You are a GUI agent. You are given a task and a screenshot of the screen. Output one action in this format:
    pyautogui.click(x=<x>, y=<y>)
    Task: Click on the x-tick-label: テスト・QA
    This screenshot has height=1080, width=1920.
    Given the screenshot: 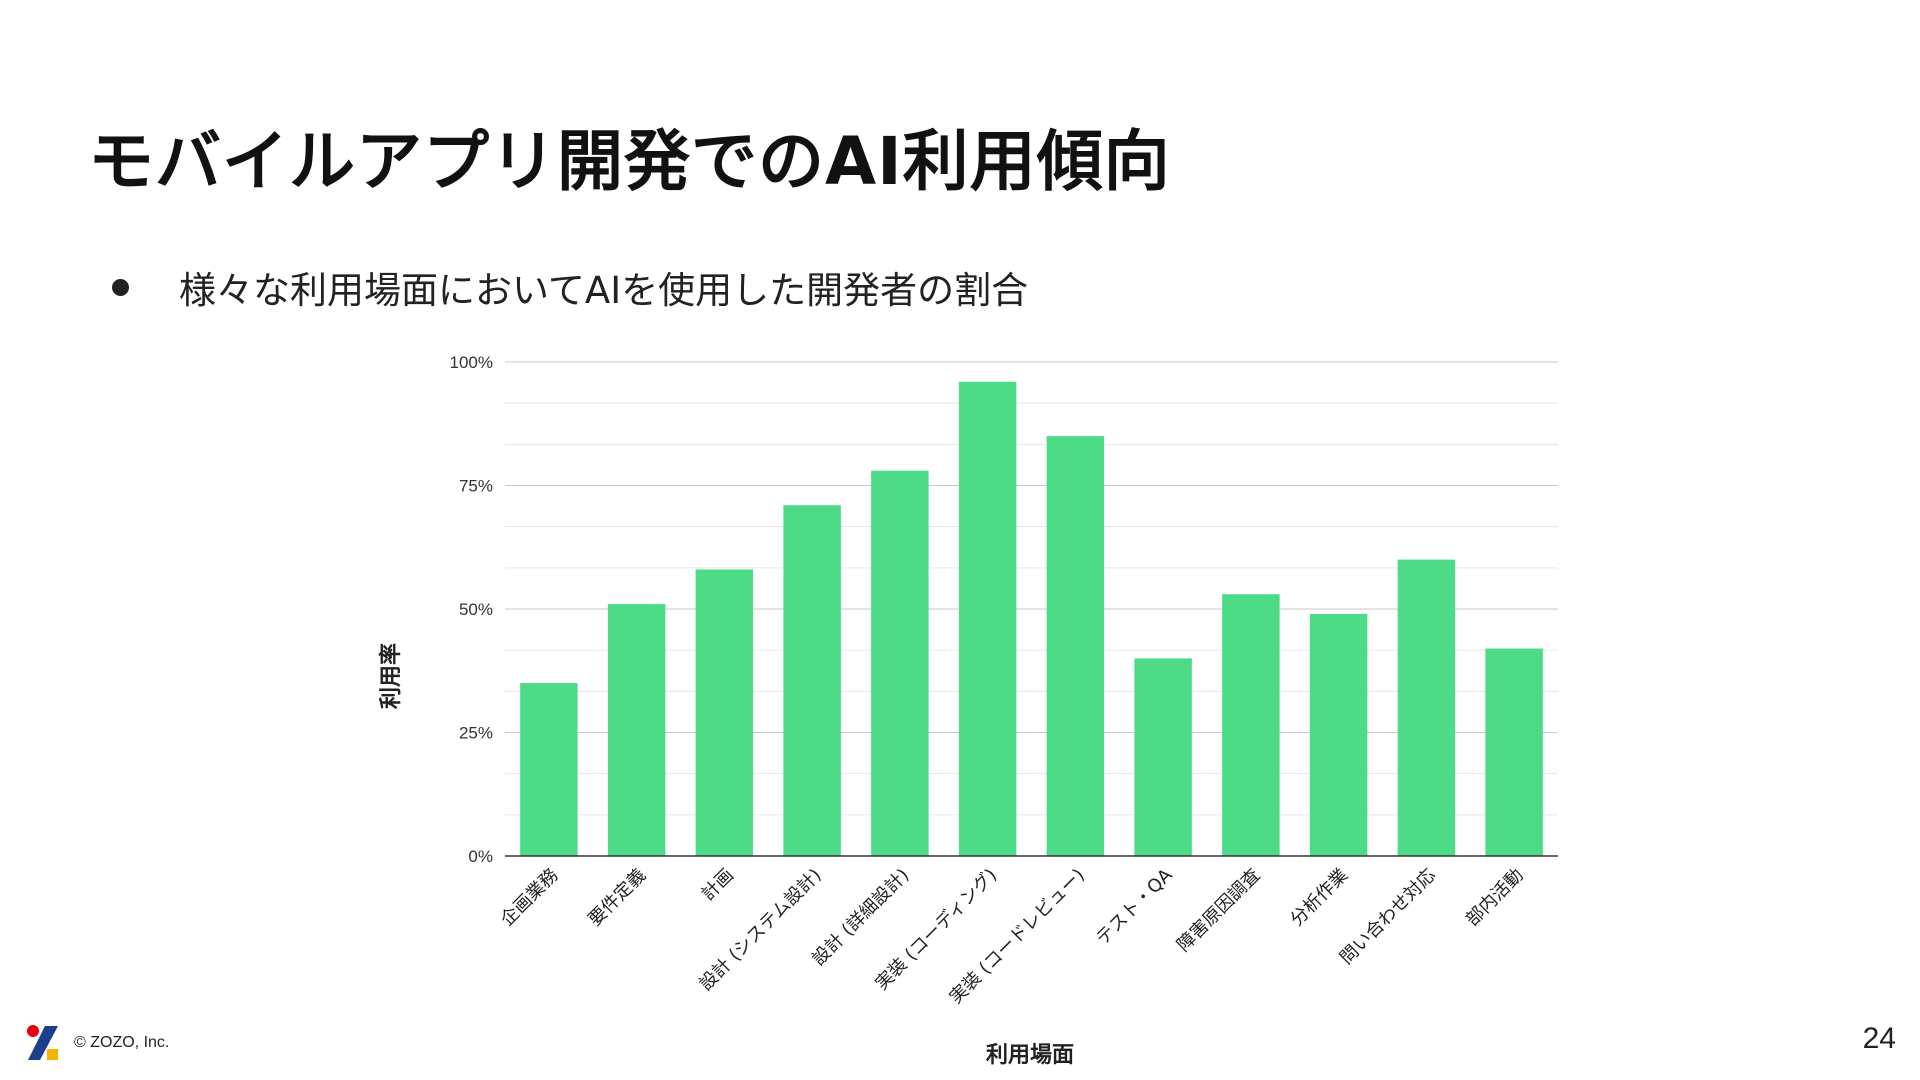 What is the action you would take?
    pyautogui.click(x=1134, y=906)
    